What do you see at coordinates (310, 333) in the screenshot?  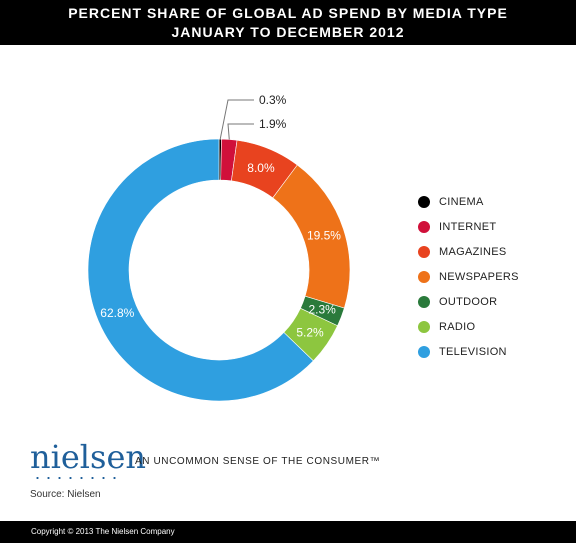 I see `value-label-radio: 5.2%` at bounding box center [310, 333].